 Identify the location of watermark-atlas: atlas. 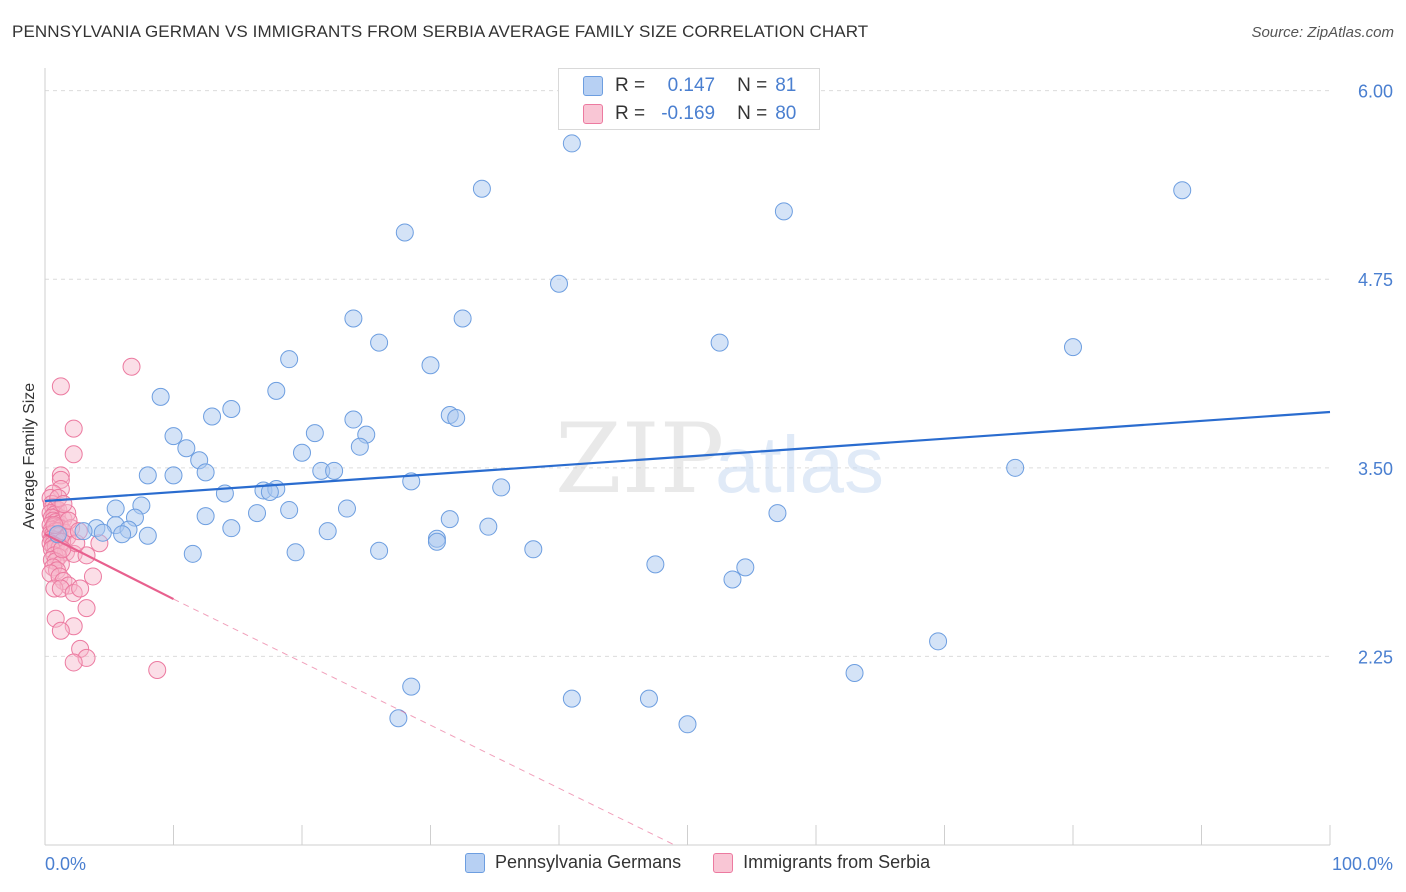
(799, 464).